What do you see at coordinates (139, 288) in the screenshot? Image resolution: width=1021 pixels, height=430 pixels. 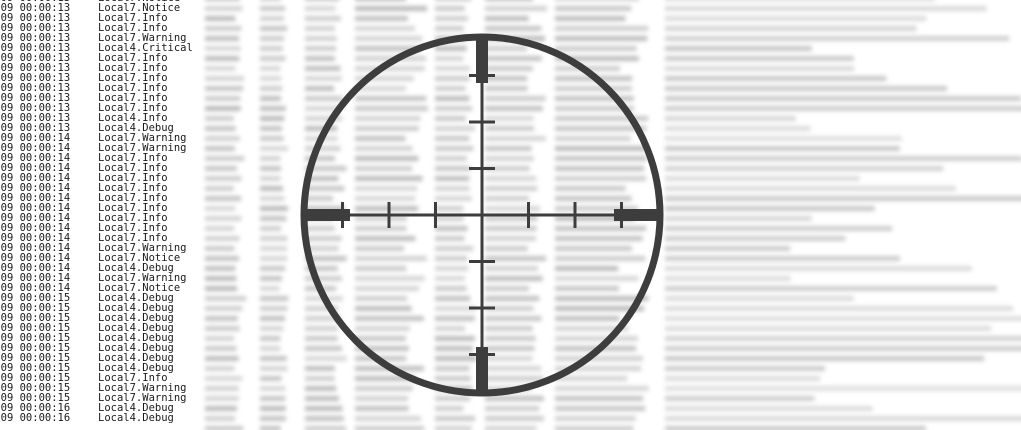 I see `log-facility-level: Local7.Notice` at bounding box center [139, 288].